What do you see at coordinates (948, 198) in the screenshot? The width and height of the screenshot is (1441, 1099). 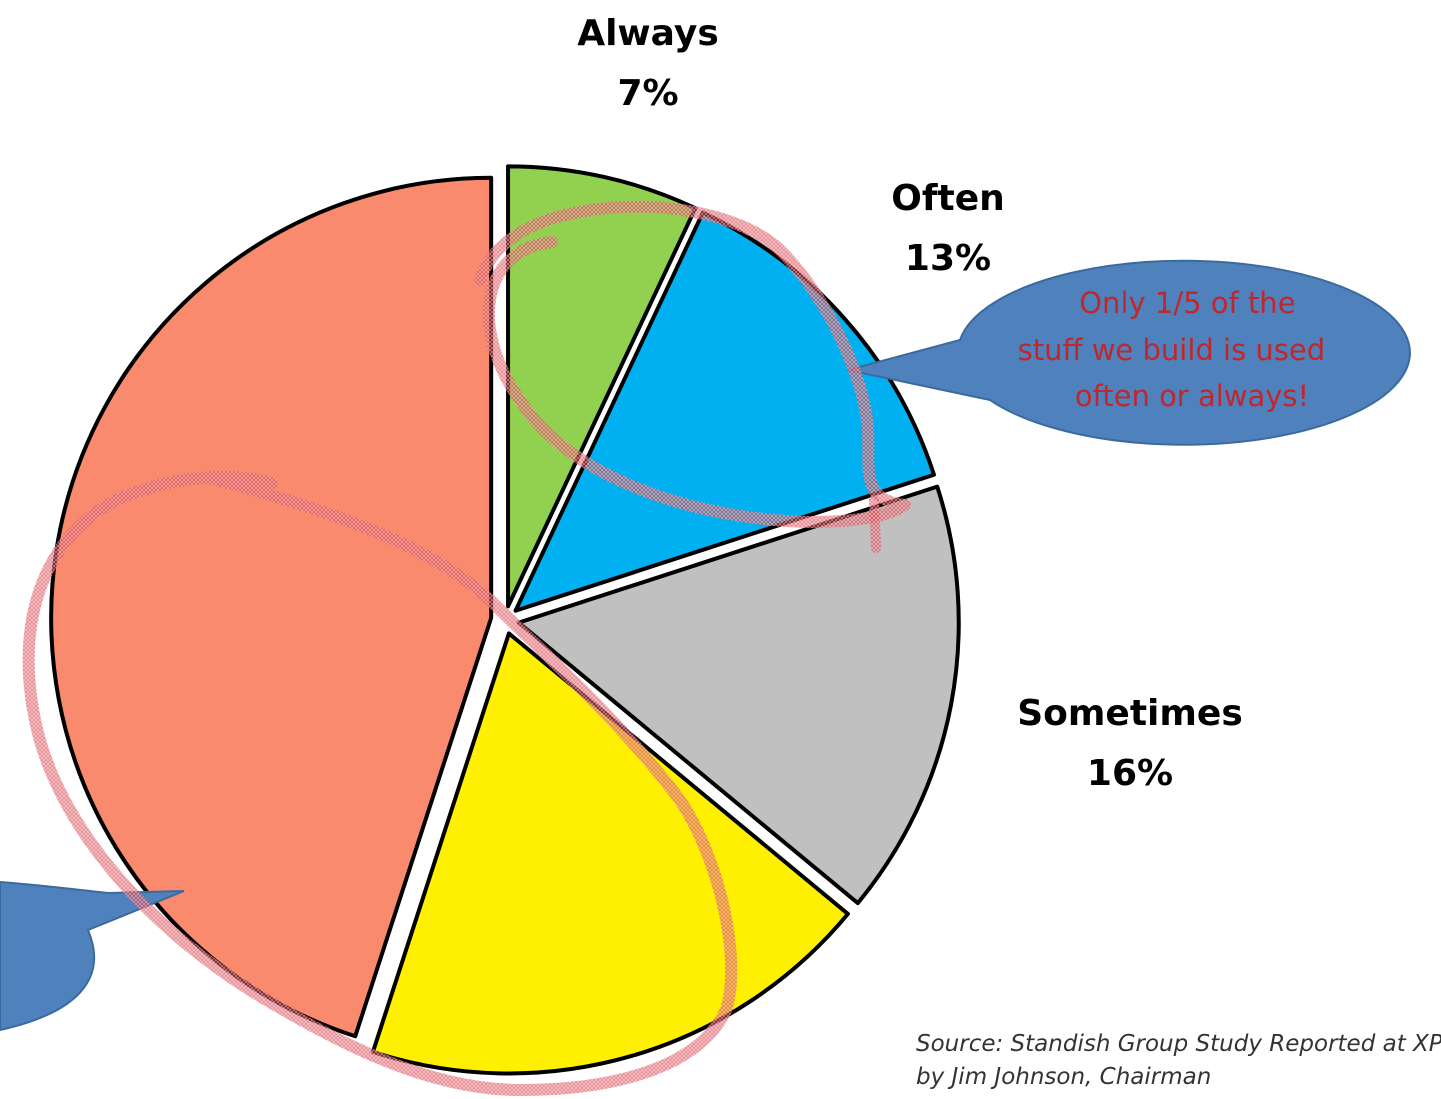 I see `slice-often-category-label: Often` at bounding box center [948, 198].